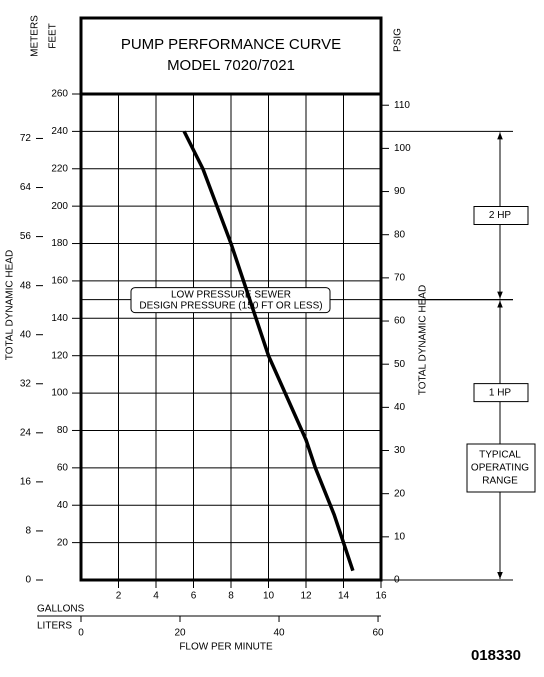 The width and height of the screenshot is (544, 677). I want to click on y3-tick-label: 48, so click(26, 285).